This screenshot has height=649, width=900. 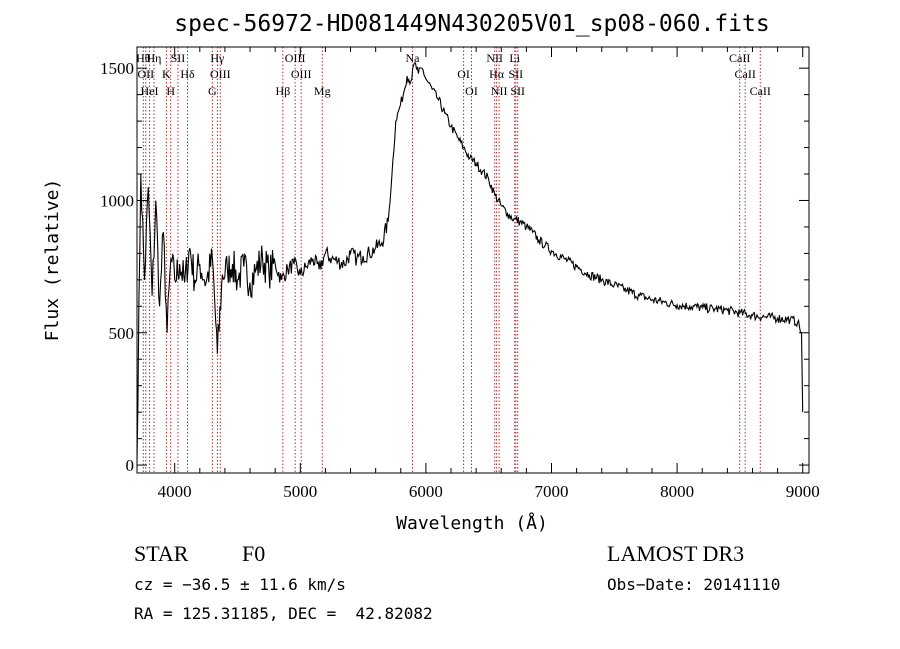 What do you see at coordinates (170, 91) in the screenshot?
I see `line-label: H` at bounding box center [170, 91].